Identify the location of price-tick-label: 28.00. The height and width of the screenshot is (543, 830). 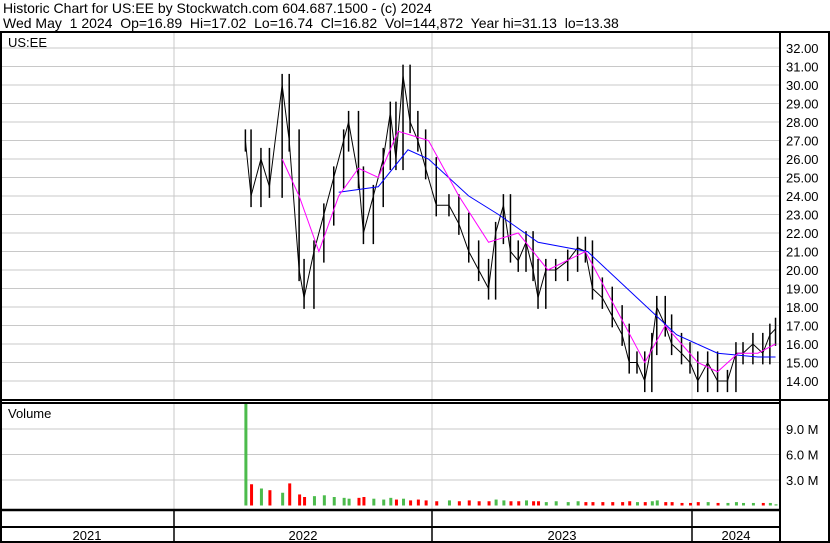
(802, 122).